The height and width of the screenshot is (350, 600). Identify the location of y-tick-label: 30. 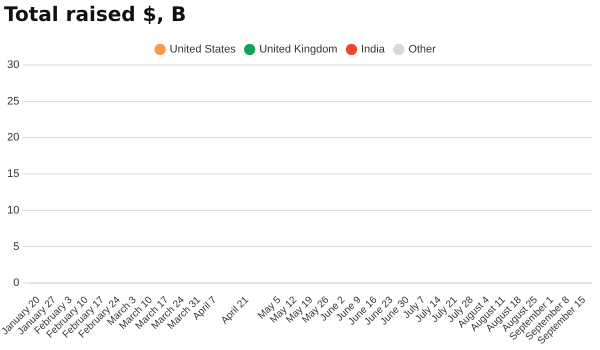
(13, 65).